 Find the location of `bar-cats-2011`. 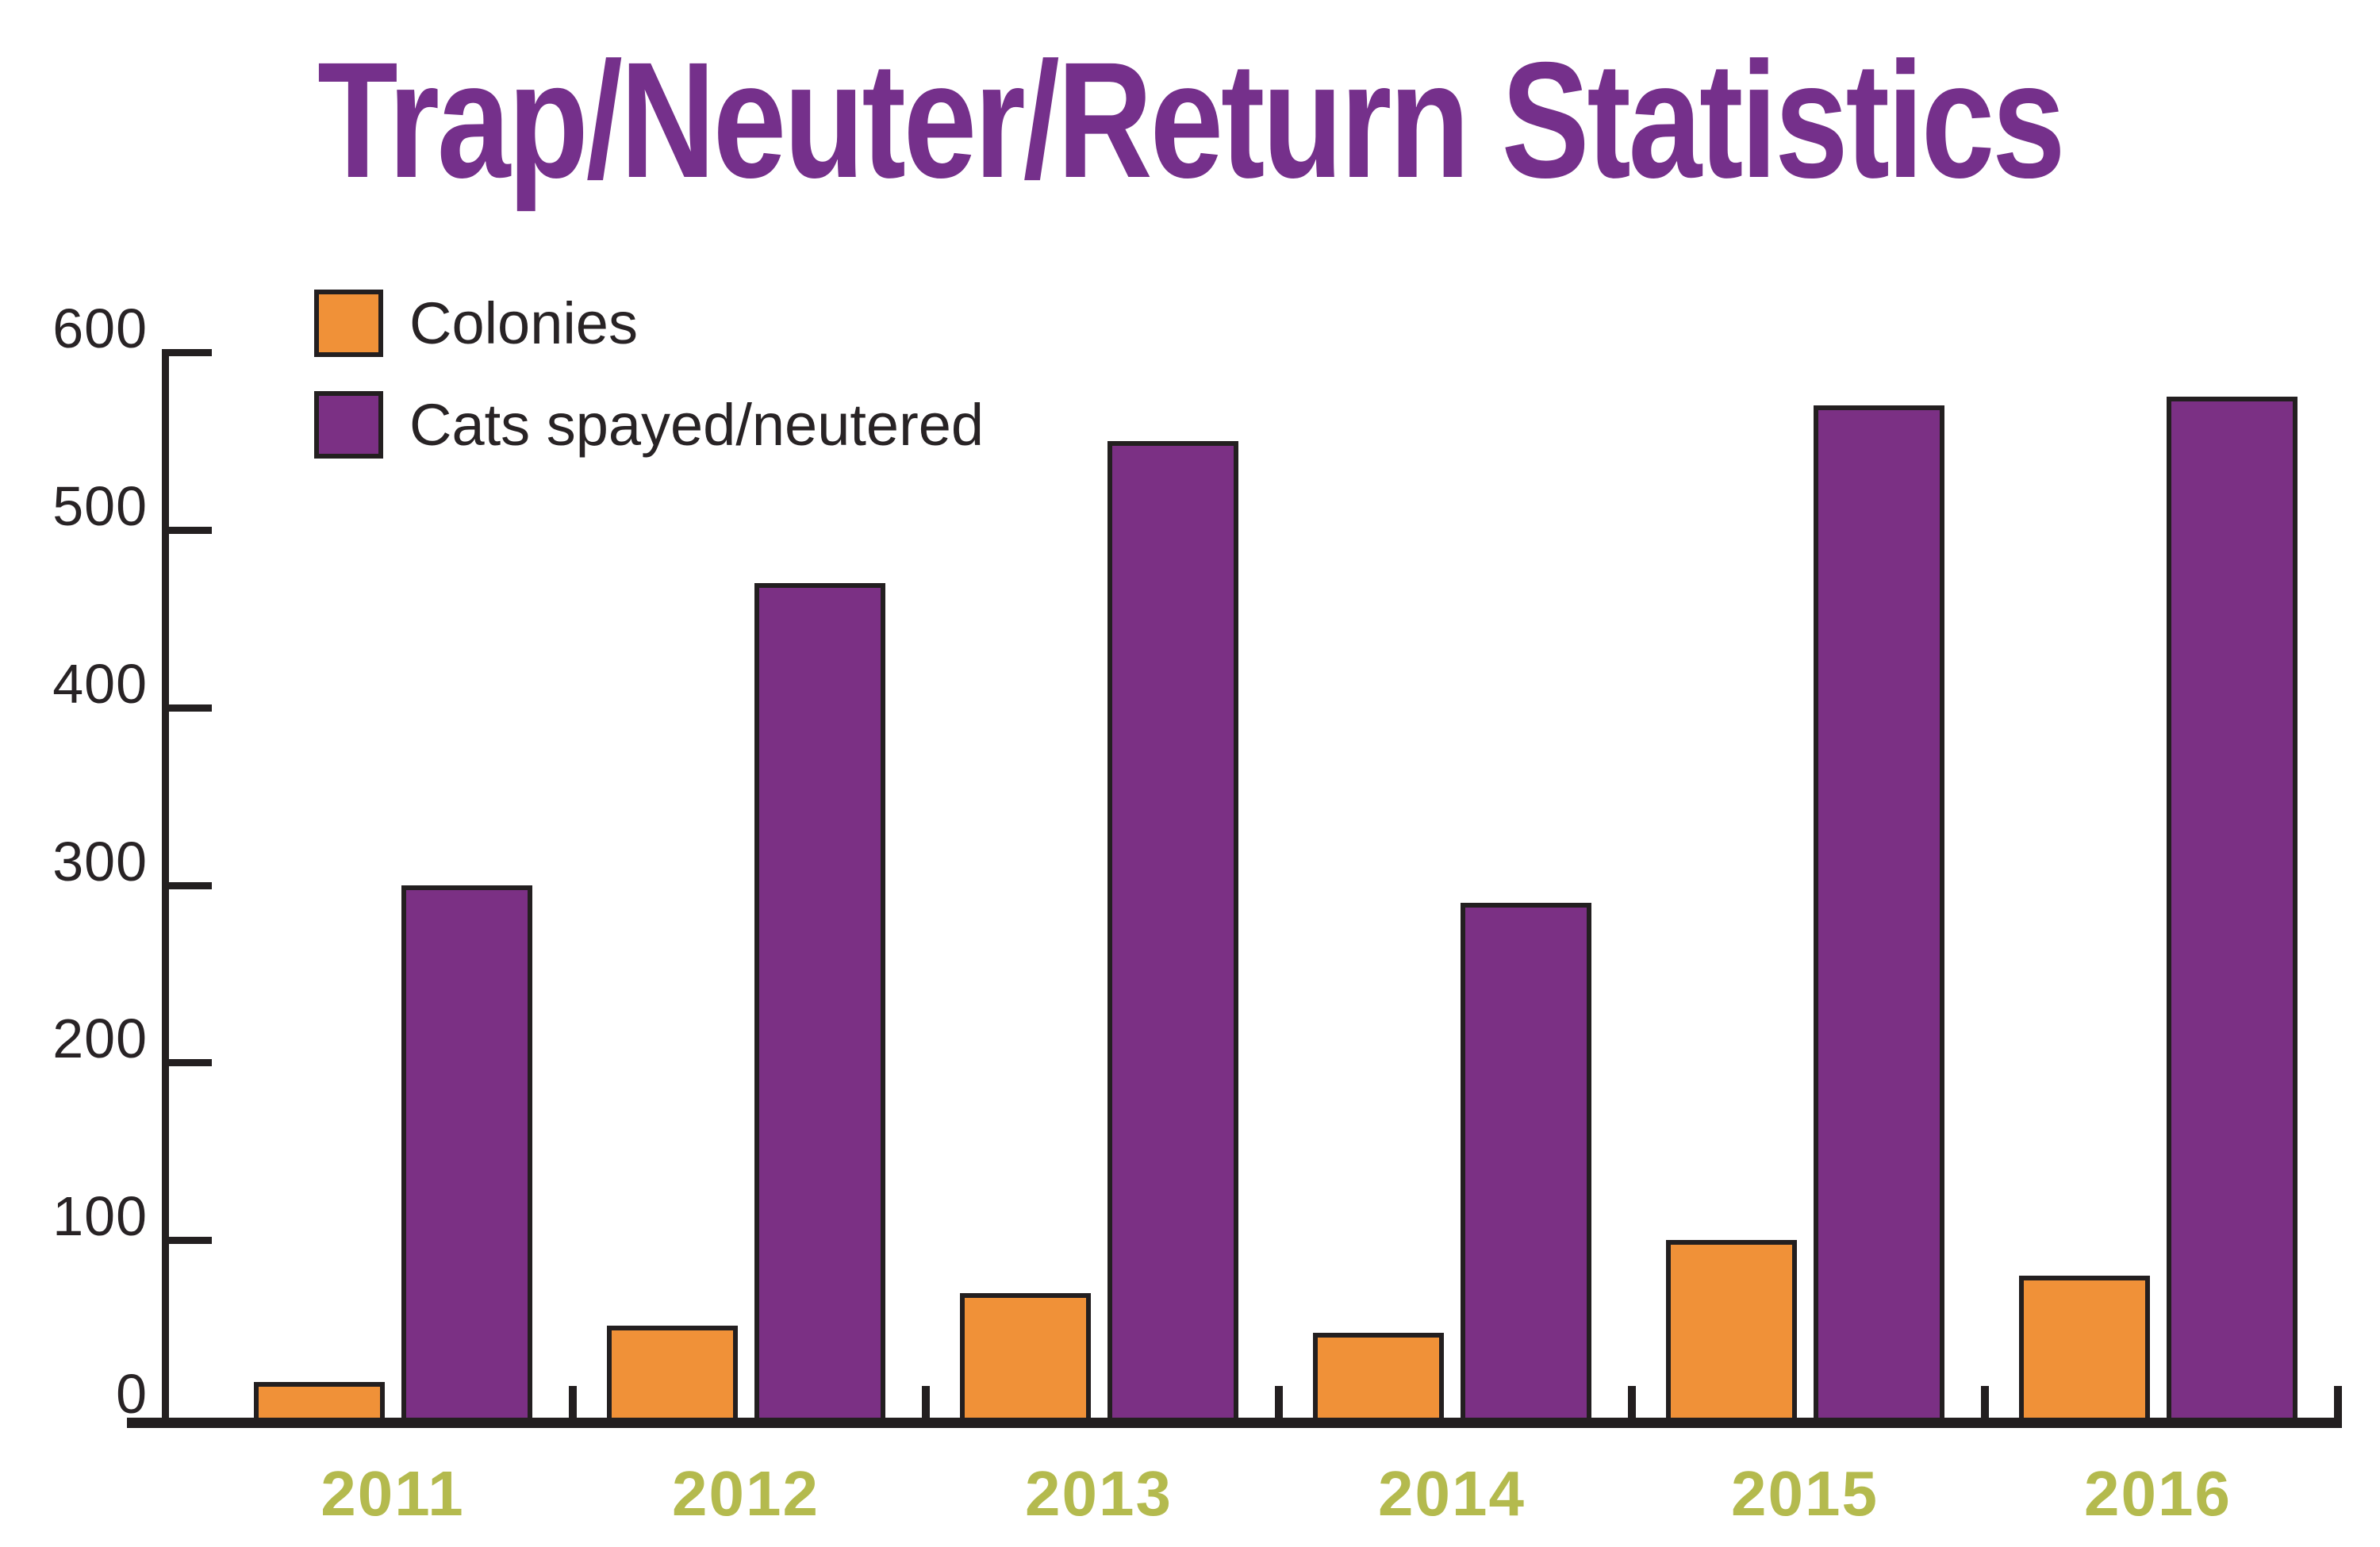

bar-cats-2011 is located at coordinates (466, 1154).